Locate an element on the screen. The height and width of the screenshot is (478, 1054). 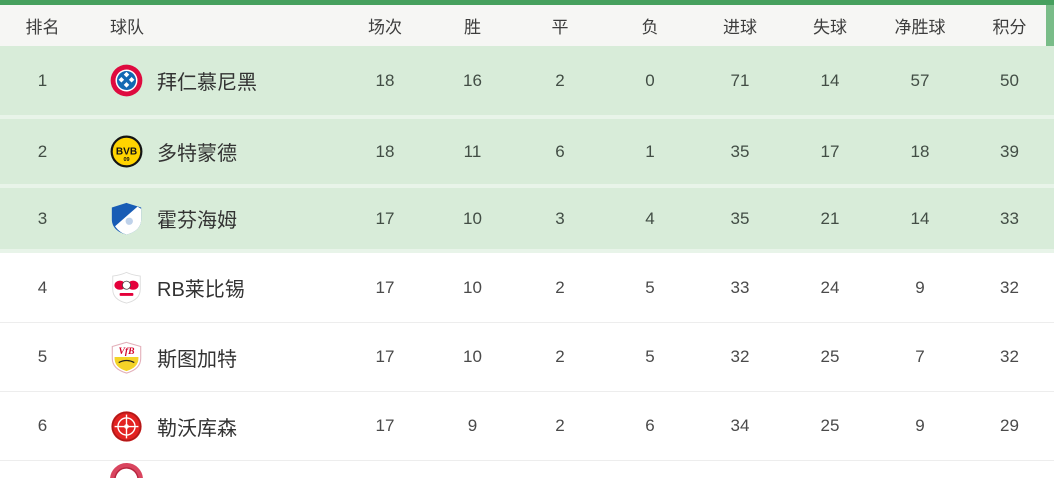
team-cell: VfB 斯图加特 is located at coordinates (212, 357).